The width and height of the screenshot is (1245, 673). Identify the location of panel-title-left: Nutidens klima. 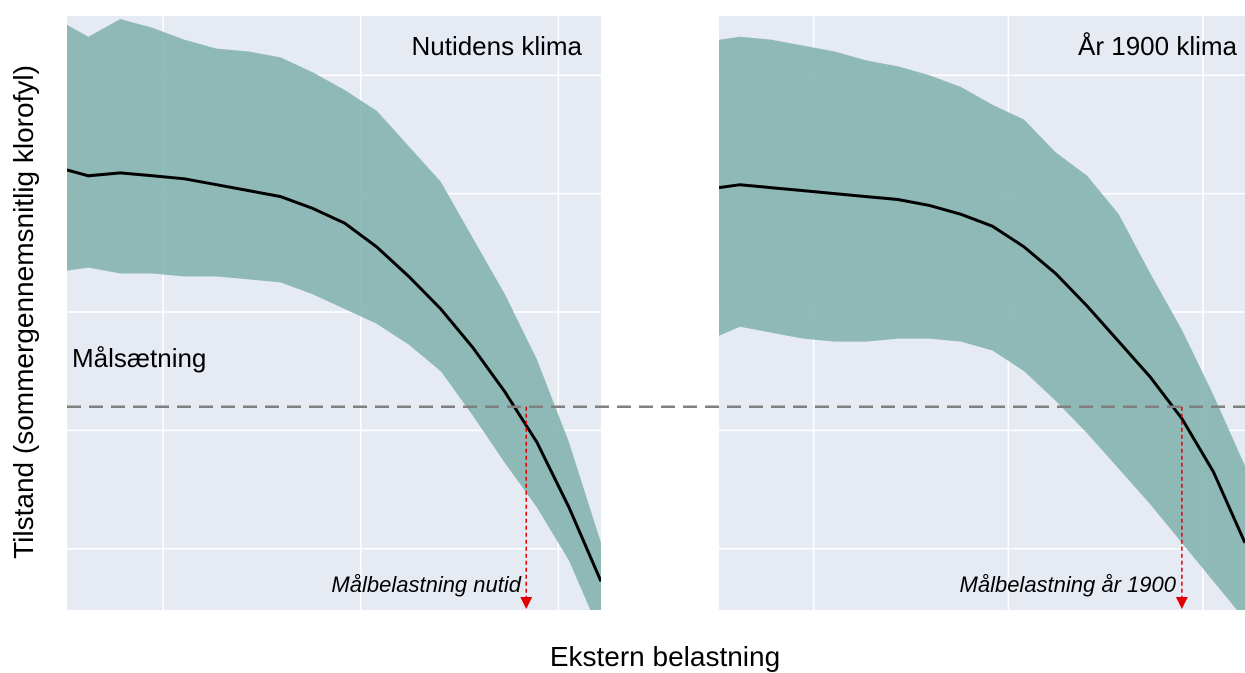
(496, 46).